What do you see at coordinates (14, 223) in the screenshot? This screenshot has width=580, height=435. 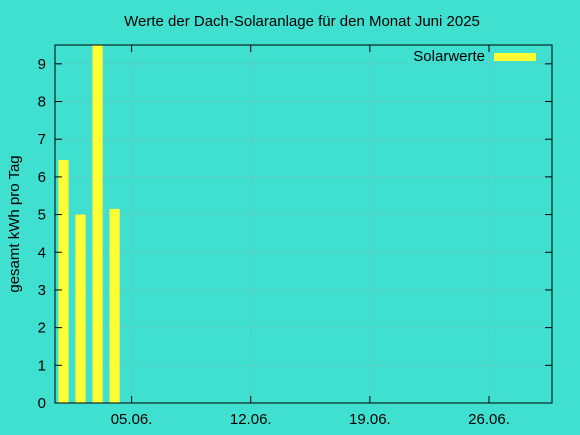 I see `y-axis-label: gesamt kWh pro Tag` at bounding box center [14, 223].